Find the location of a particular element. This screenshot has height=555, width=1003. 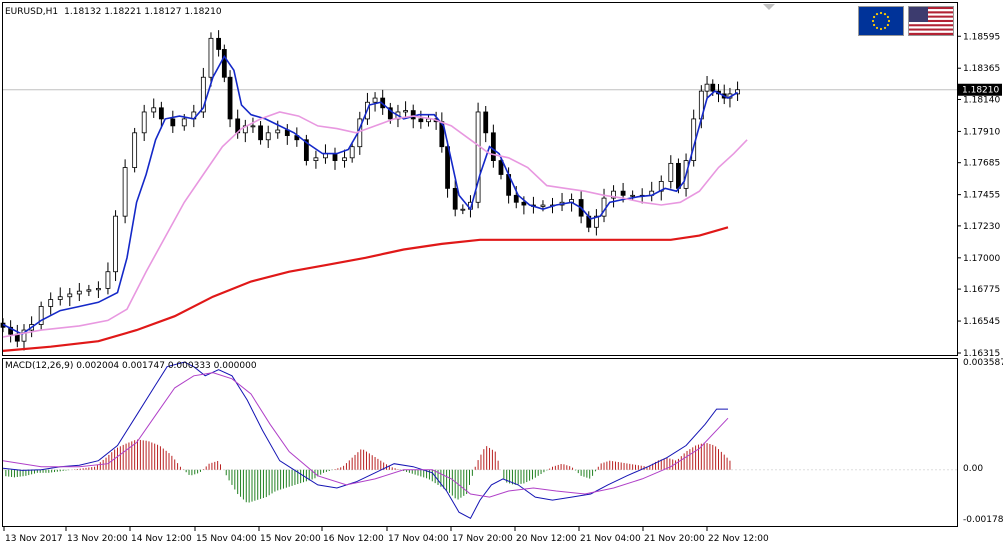

price-tick-label: 1.16545 is located at coordinates (981, 322).